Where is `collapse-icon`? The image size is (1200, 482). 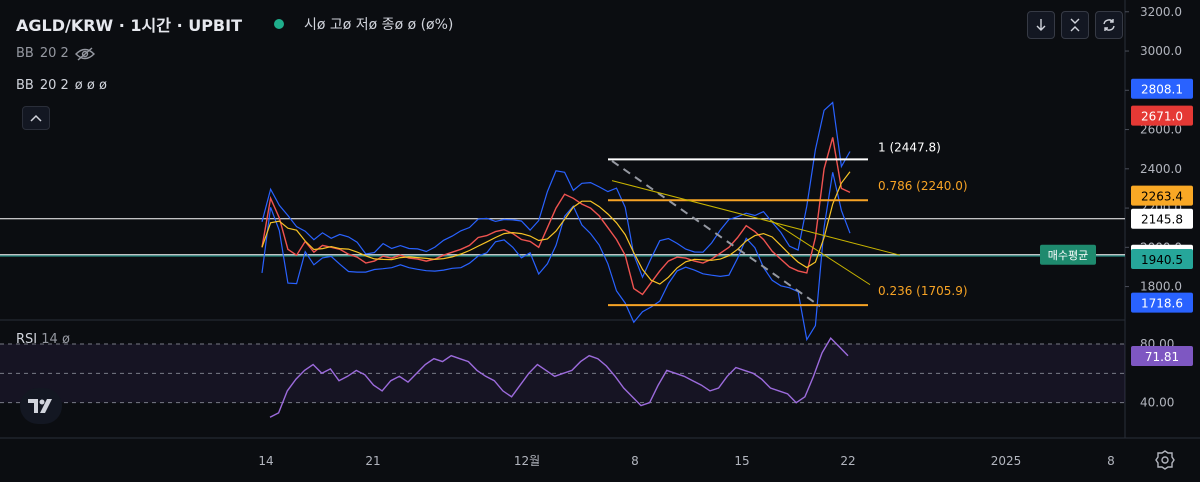
collapse-icon is located at coordinates (1075, 25).